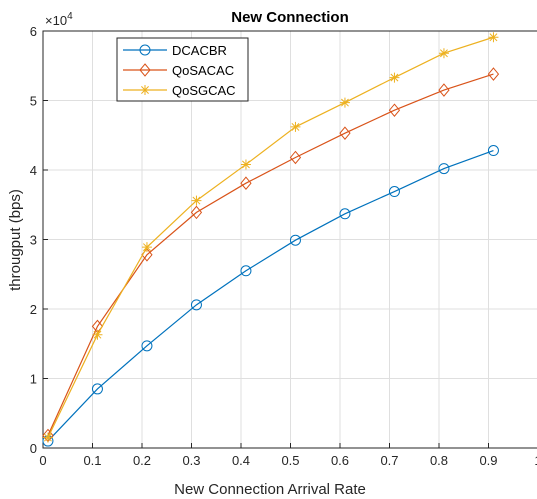 The width and height of the screenshot is (537, 499). I want to click on y-tick-label: 3, so click(33, 240).